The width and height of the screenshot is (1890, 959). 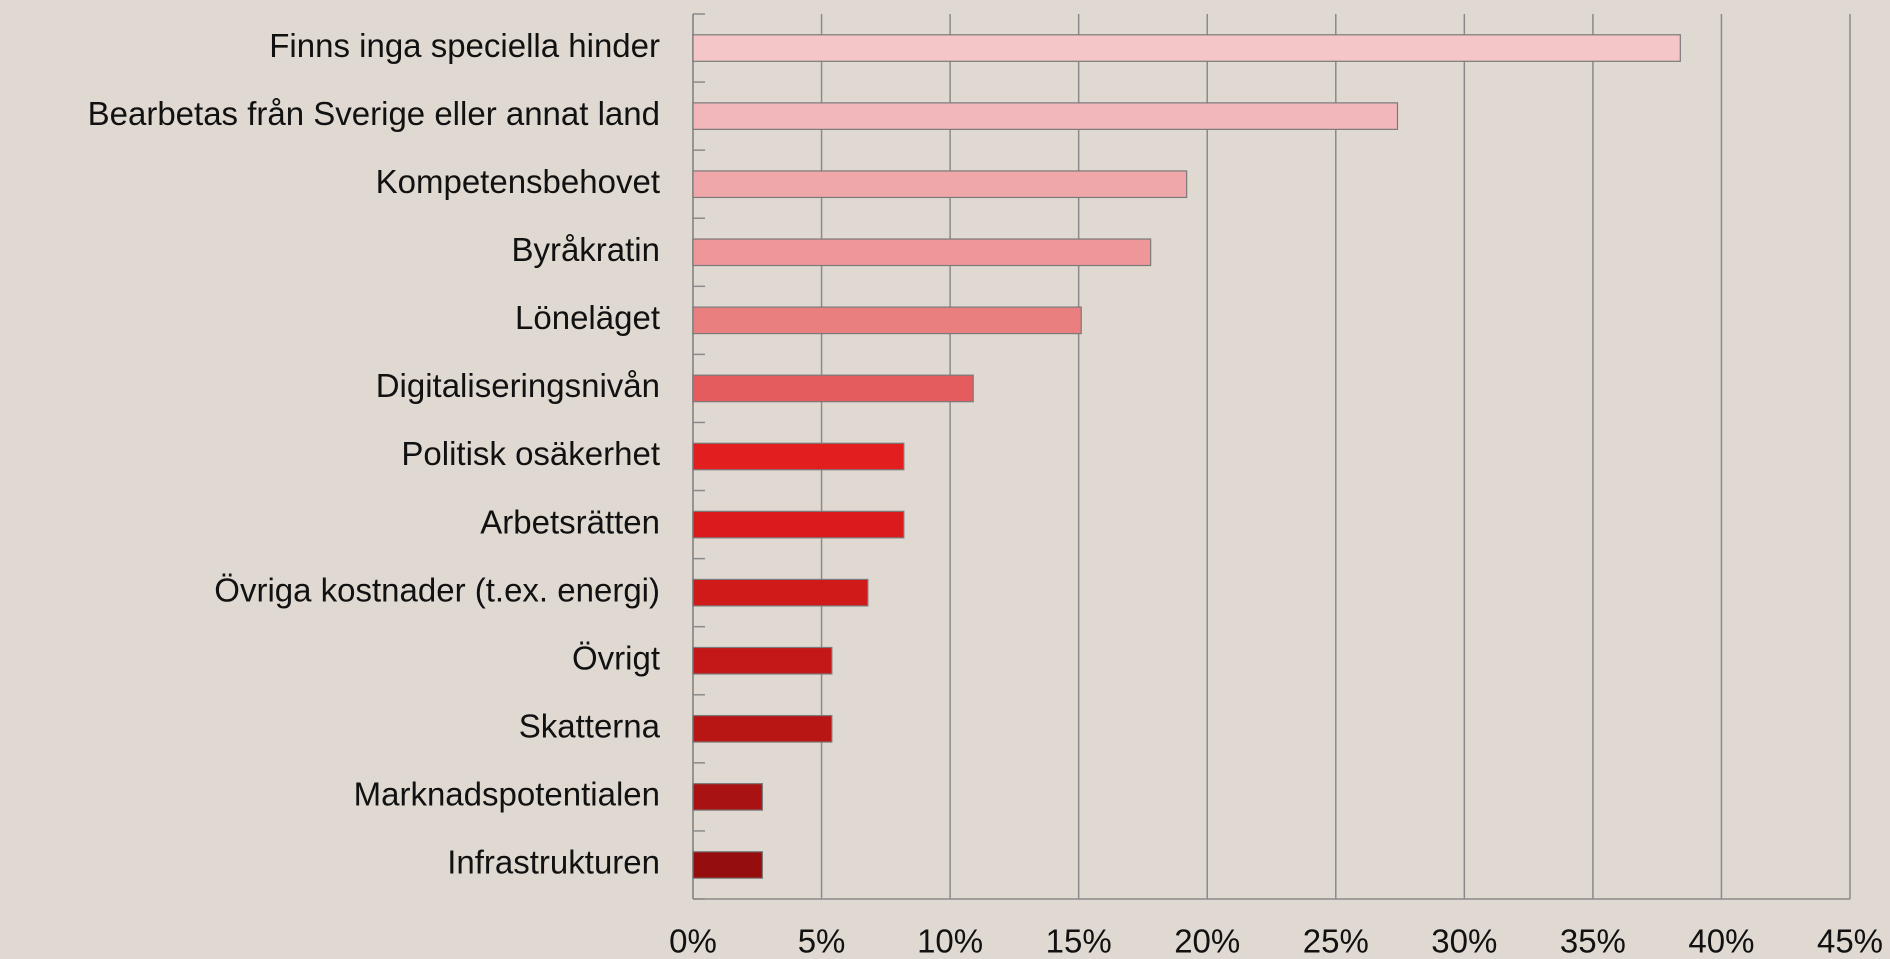 What do you see at coordinates (1464, 941) in the screenshot?
I see `x-tick-label: 30%` at bounding box center [1464, 941].